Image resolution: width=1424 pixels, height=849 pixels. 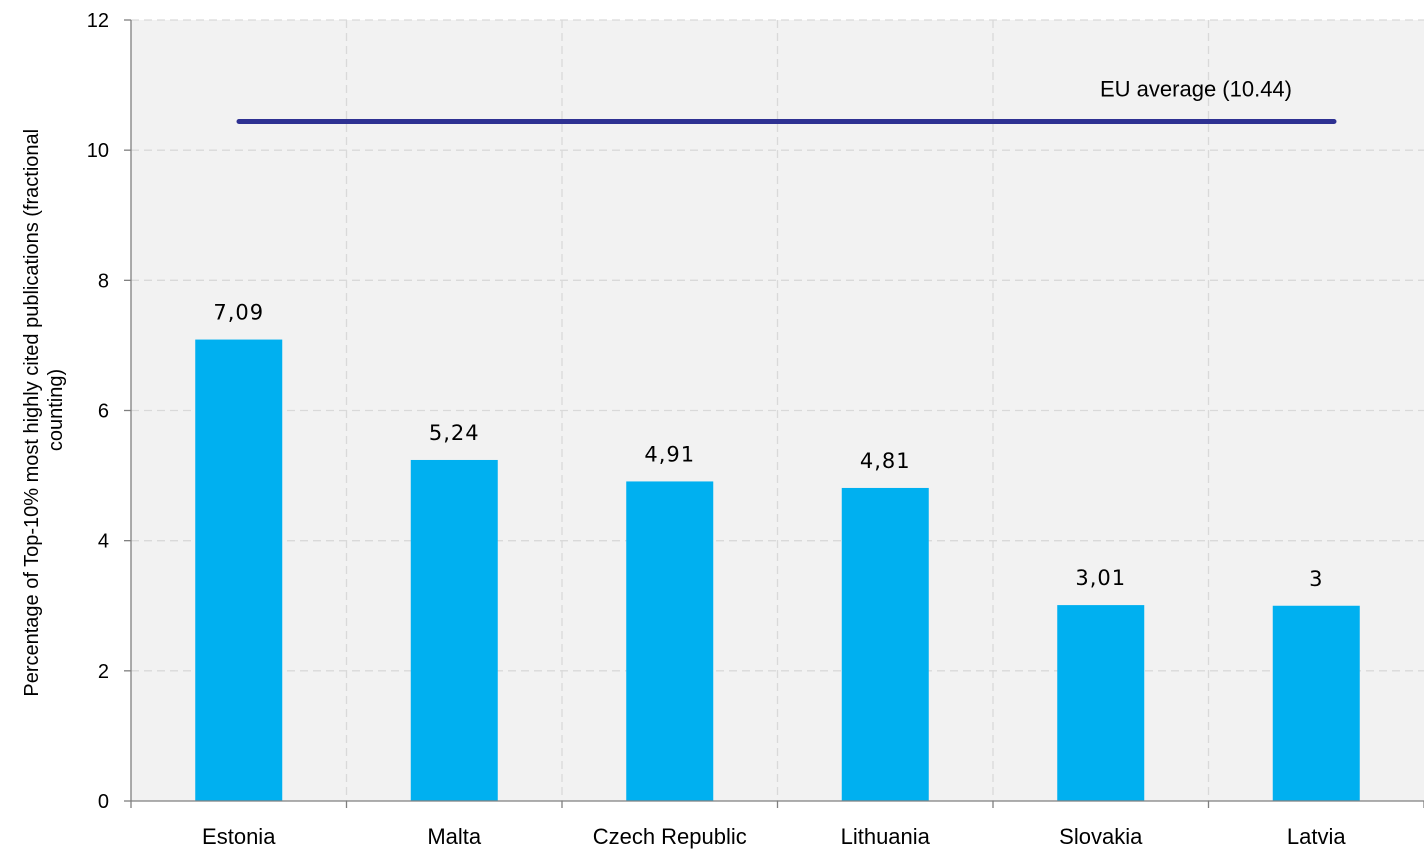 What do you see at coordinates (103, 802) in the screenshot?
I see `y-tick-label: 0` at bounding box center [103, 802].